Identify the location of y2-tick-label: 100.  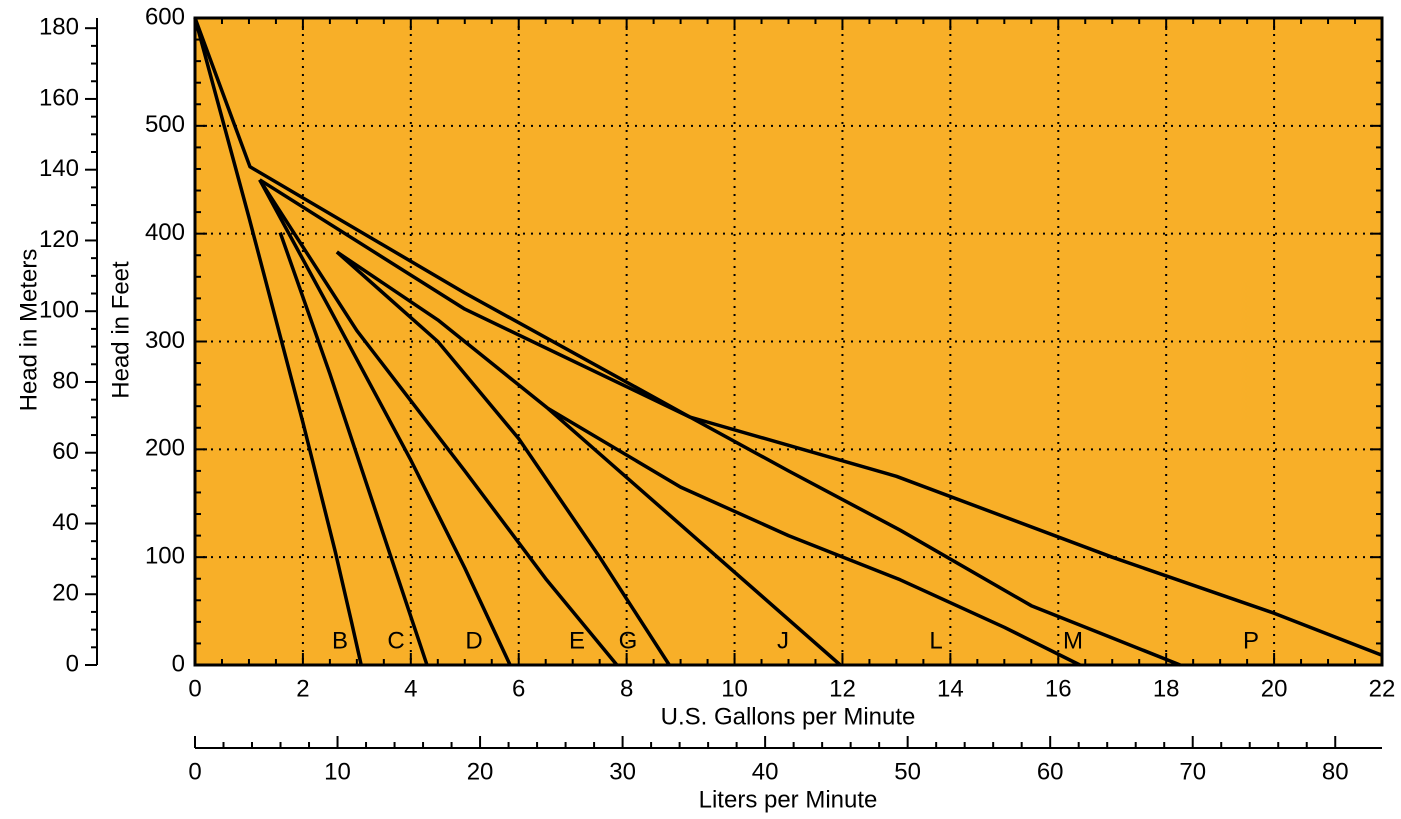
(59, 310).